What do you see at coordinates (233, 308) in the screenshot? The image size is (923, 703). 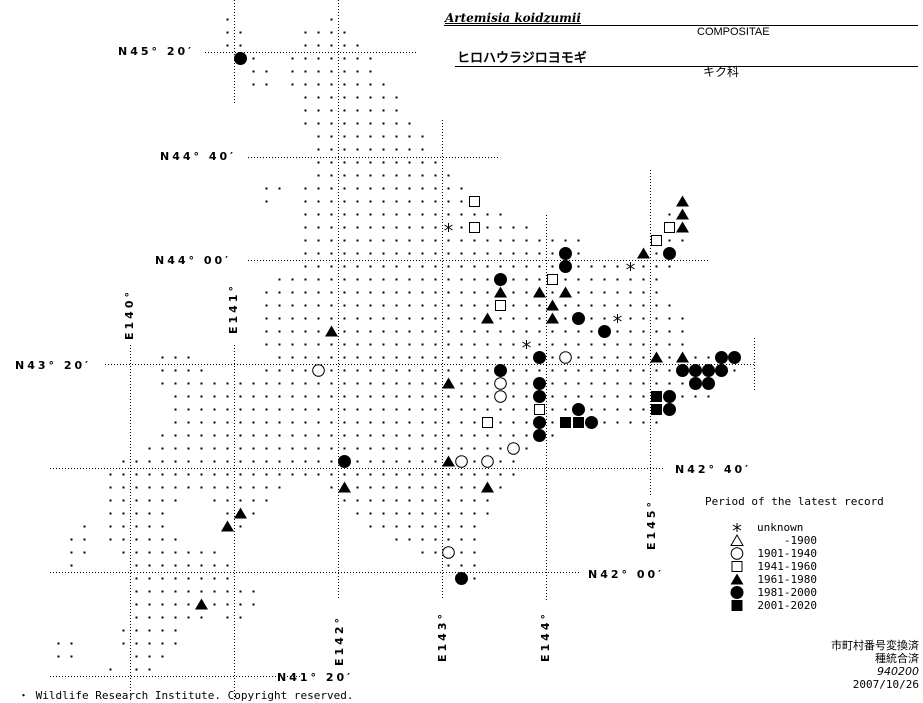 I see `lon-label-141: E141°` at bounding box center [233, 308].